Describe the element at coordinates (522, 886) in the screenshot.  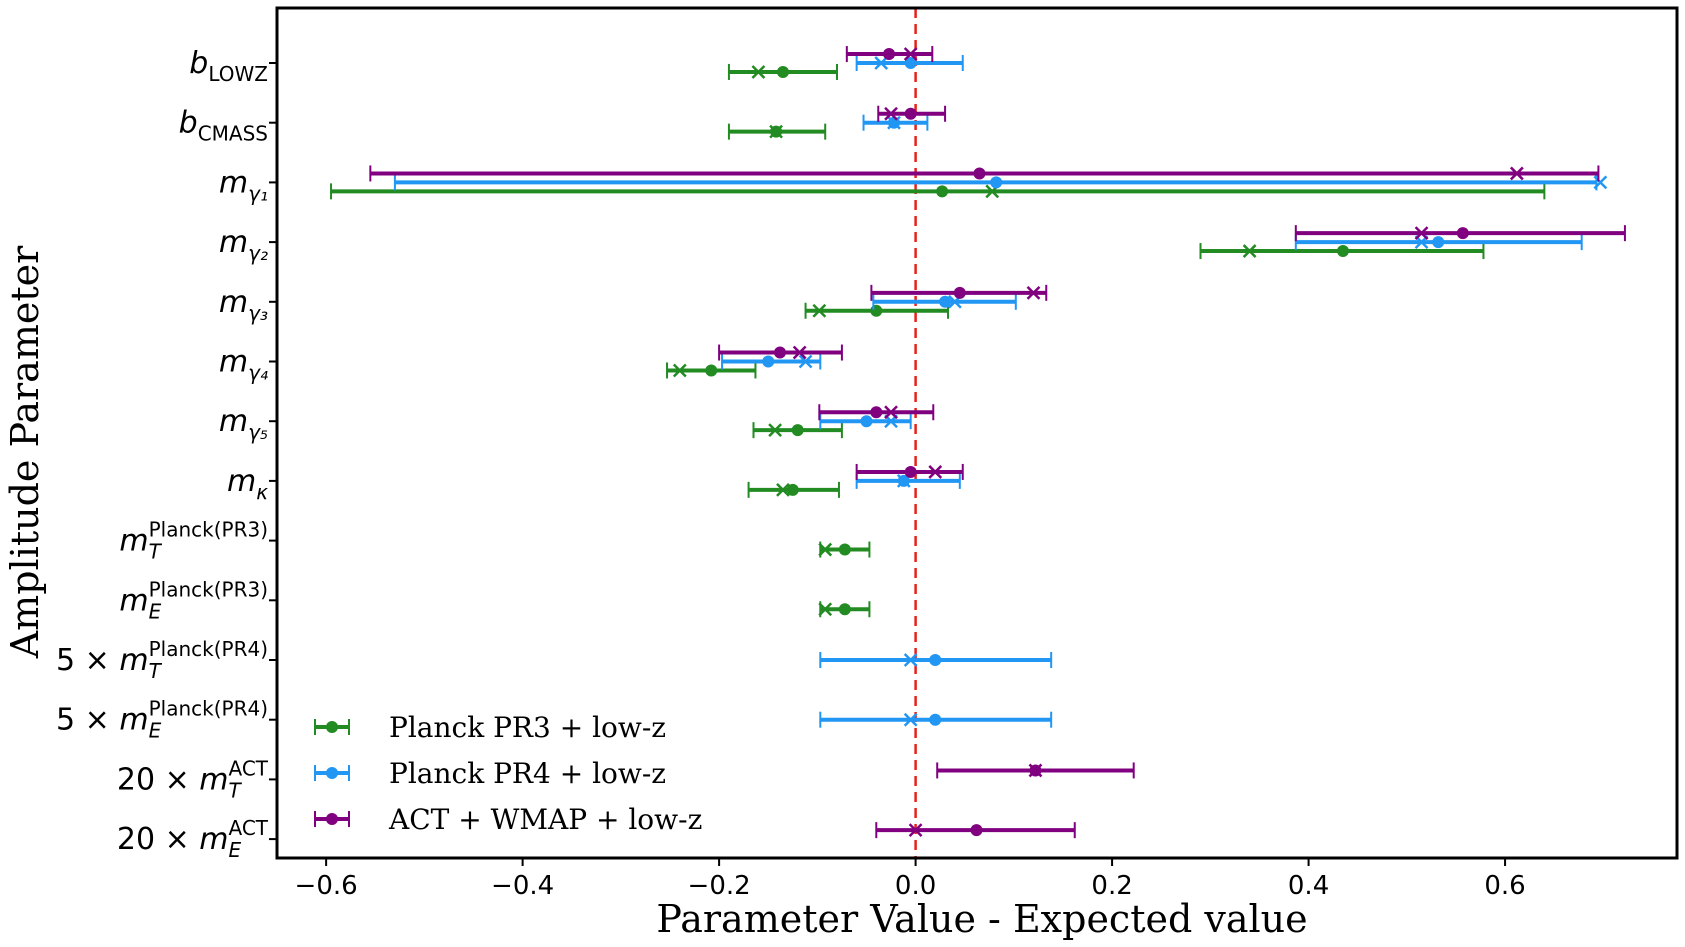
I see `x-tick-label: −0.4` at that location.